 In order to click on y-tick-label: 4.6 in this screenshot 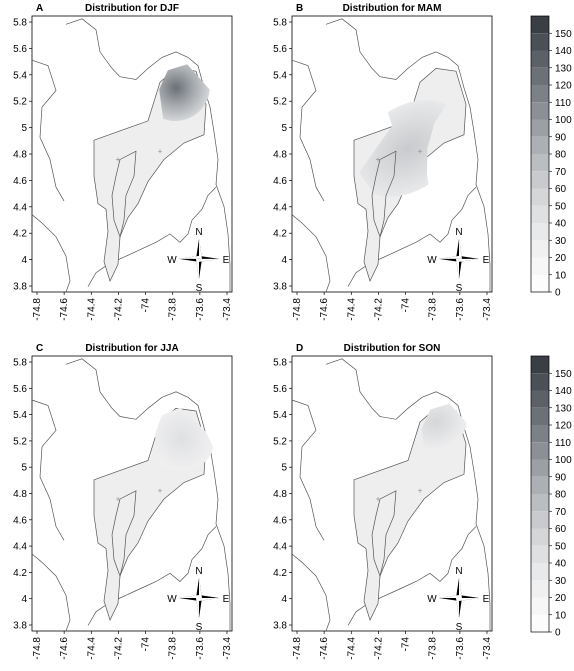, I will do `click(280, 520)`.